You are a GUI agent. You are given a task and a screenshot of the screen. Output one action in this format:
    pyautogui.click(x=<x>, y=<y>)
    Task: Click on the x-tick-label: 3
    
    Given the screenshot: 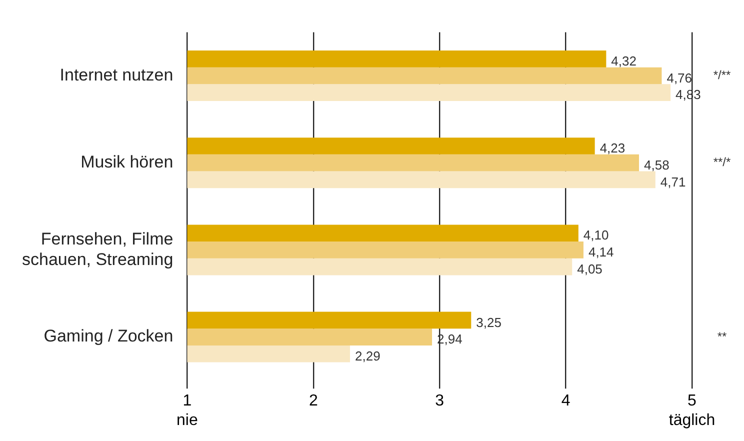 What is the action you would take?
    pyautogui.click(x=439, y=401)
    